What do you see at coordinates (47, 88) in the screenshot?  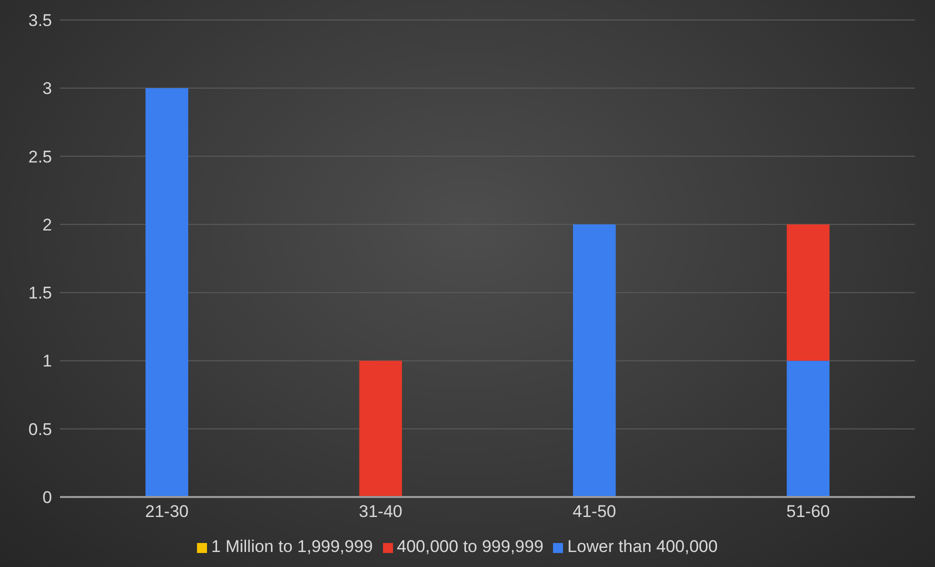 I see `y-tick-label: 3` at bounding box center [47, 88].